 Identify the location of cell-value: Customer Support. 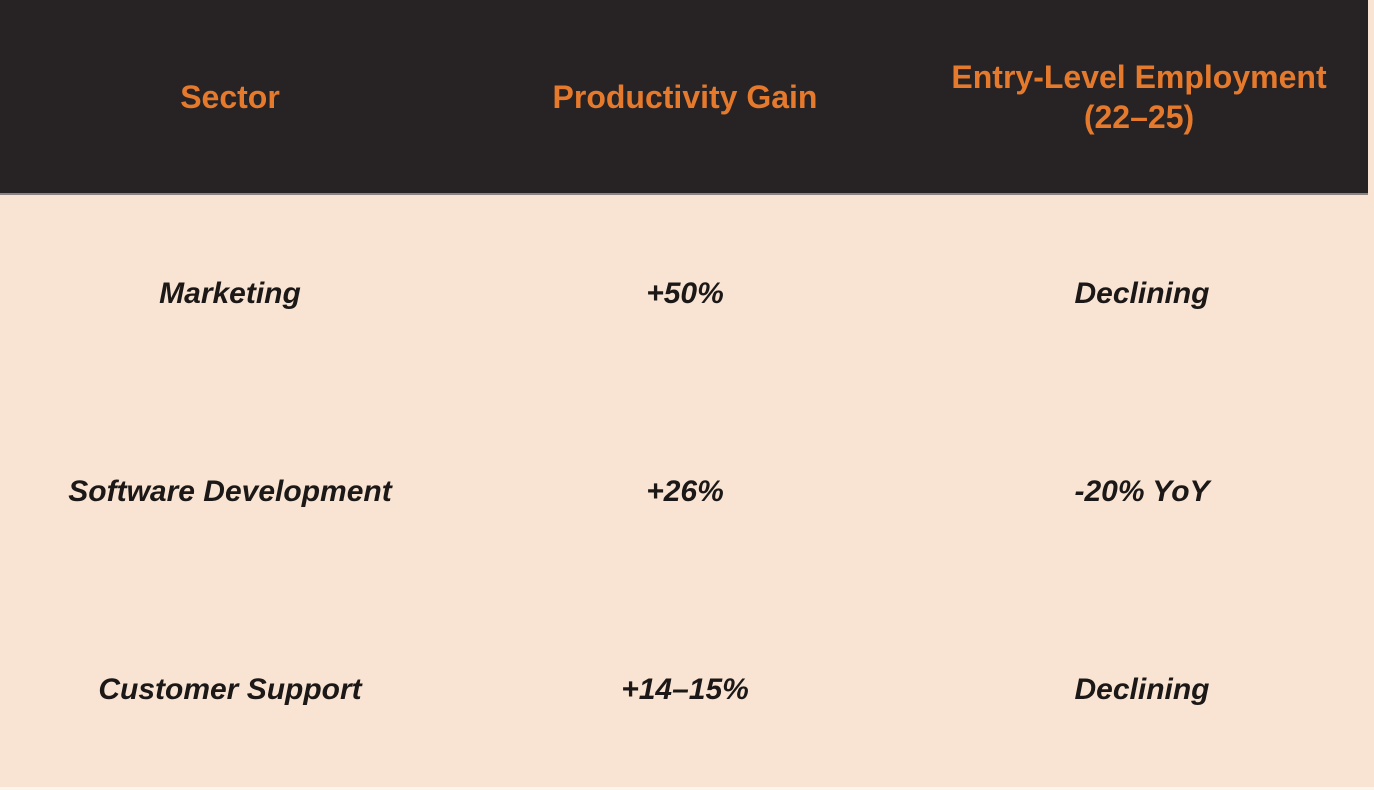
(230, 689).